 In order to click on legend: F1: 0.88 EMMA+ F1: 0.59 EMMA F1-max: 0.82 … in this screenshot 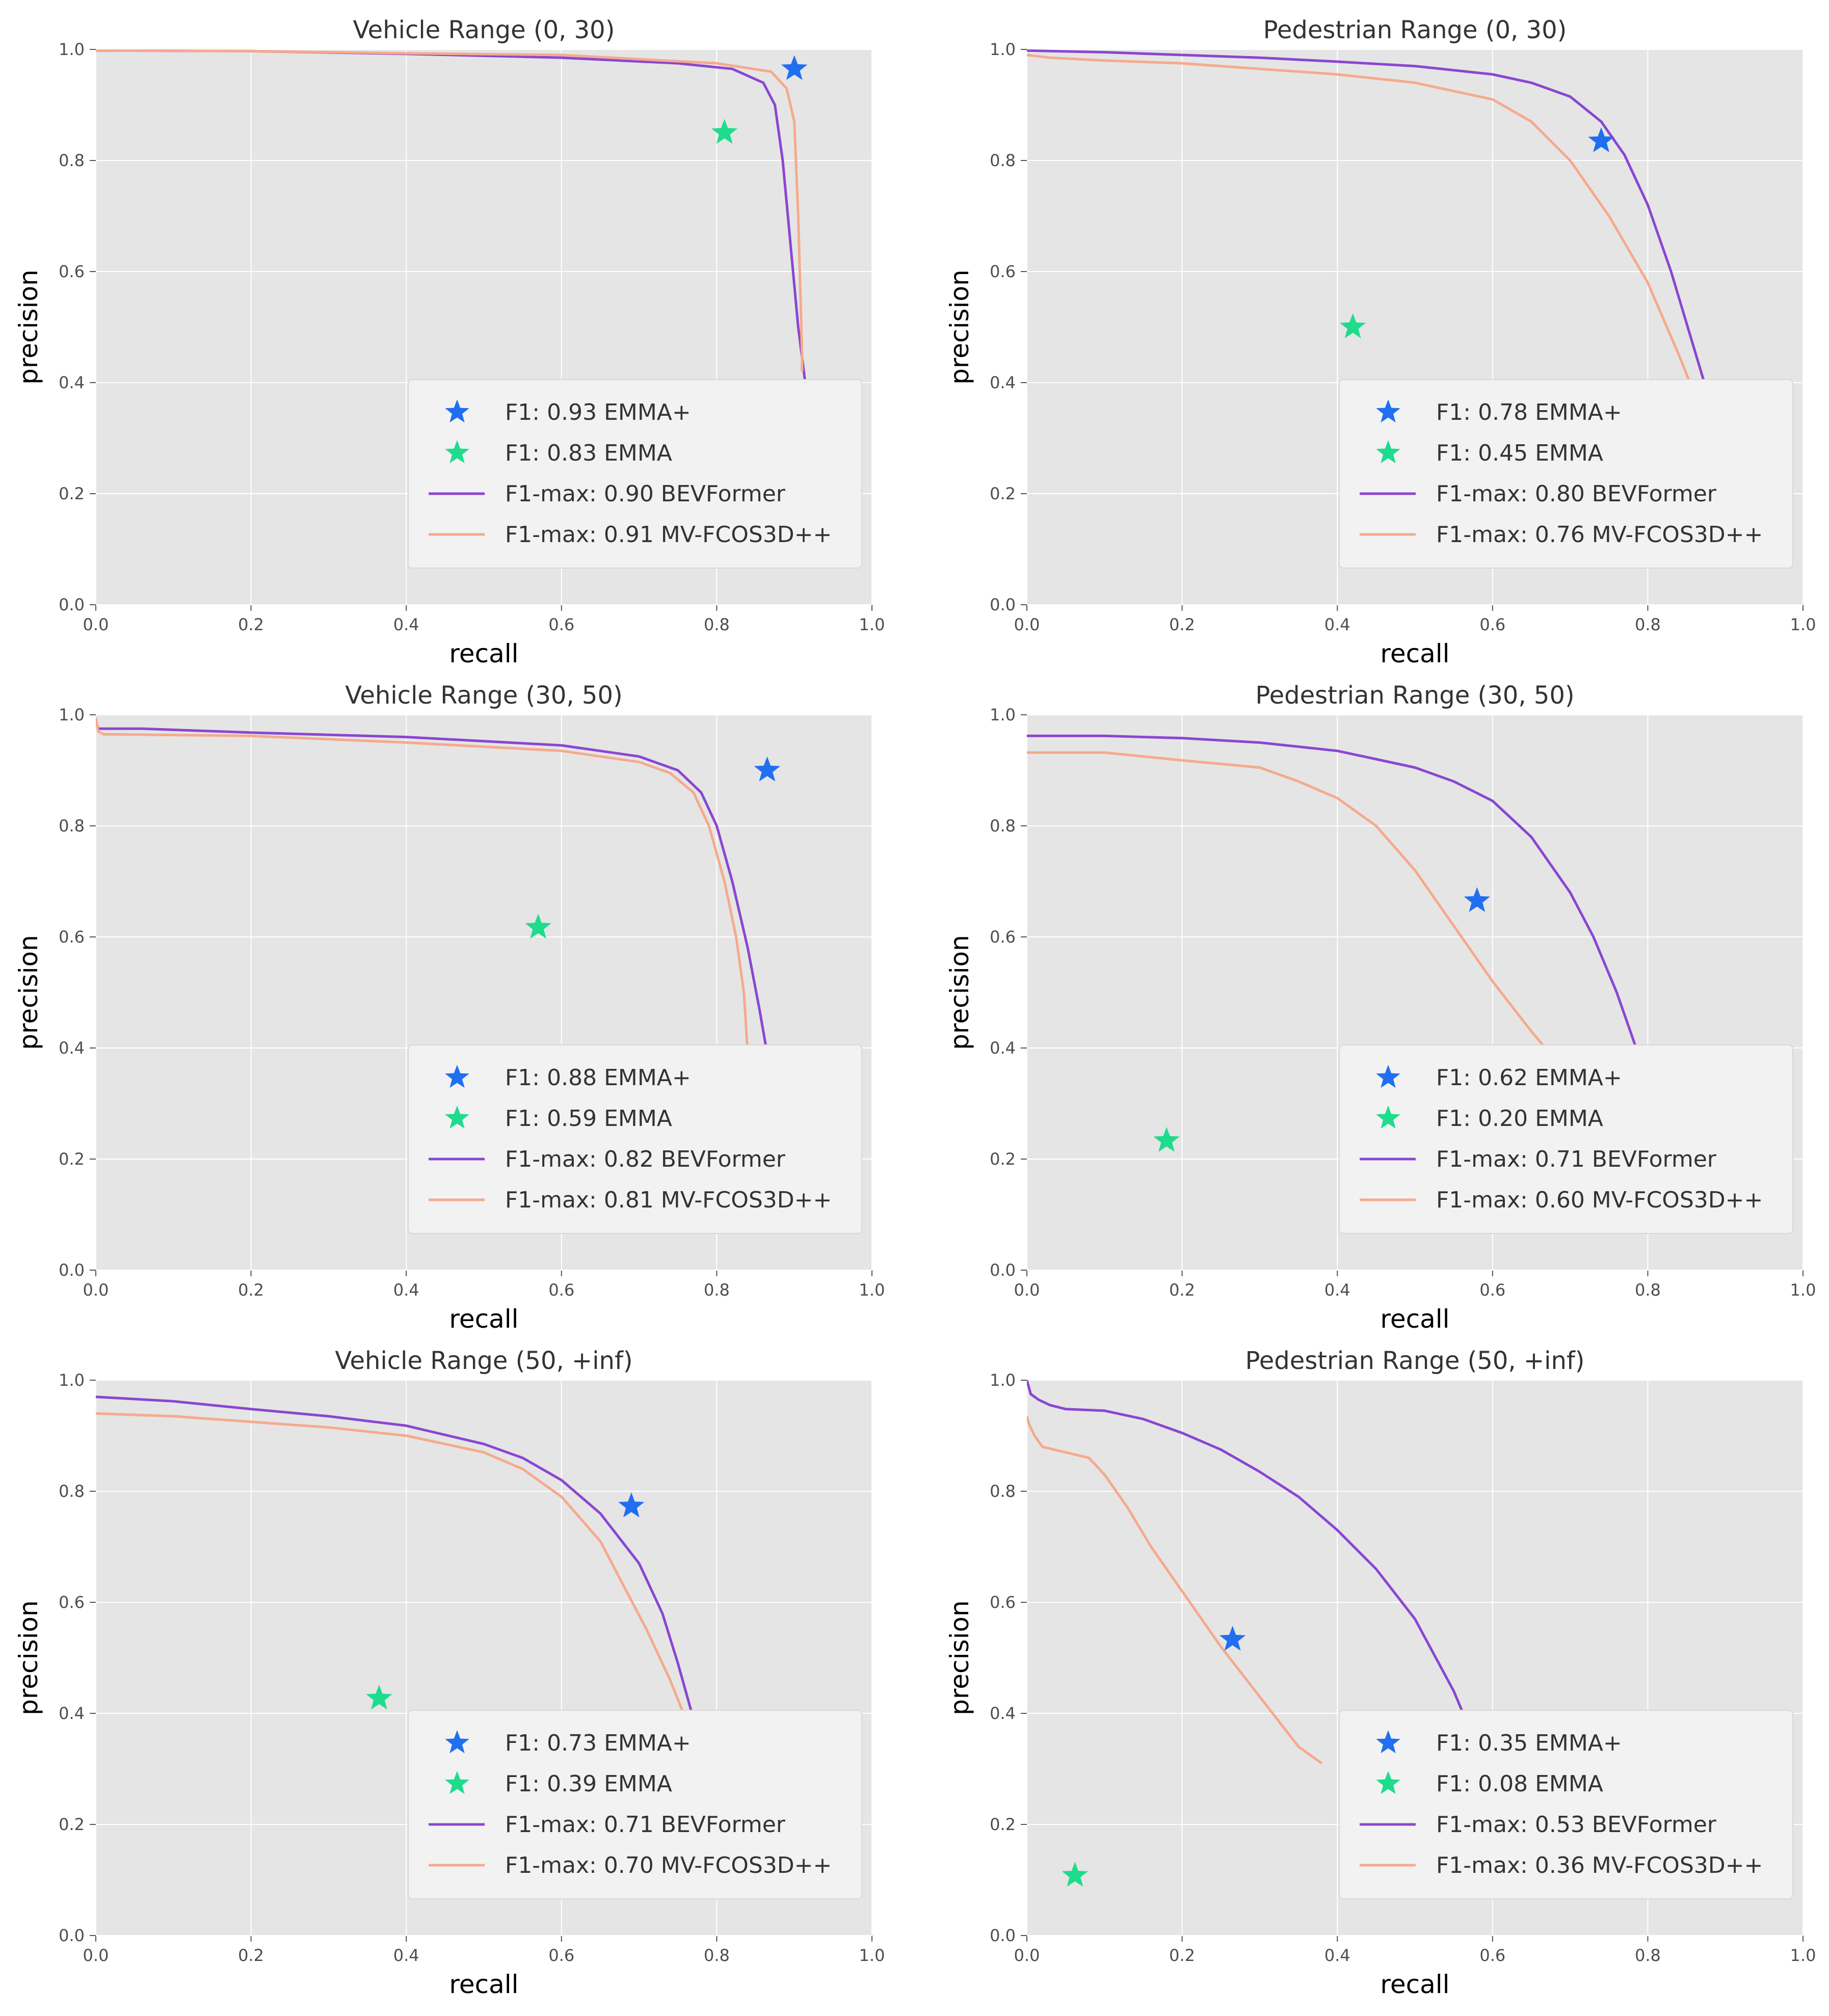, I will do `click(635, 1139)`.